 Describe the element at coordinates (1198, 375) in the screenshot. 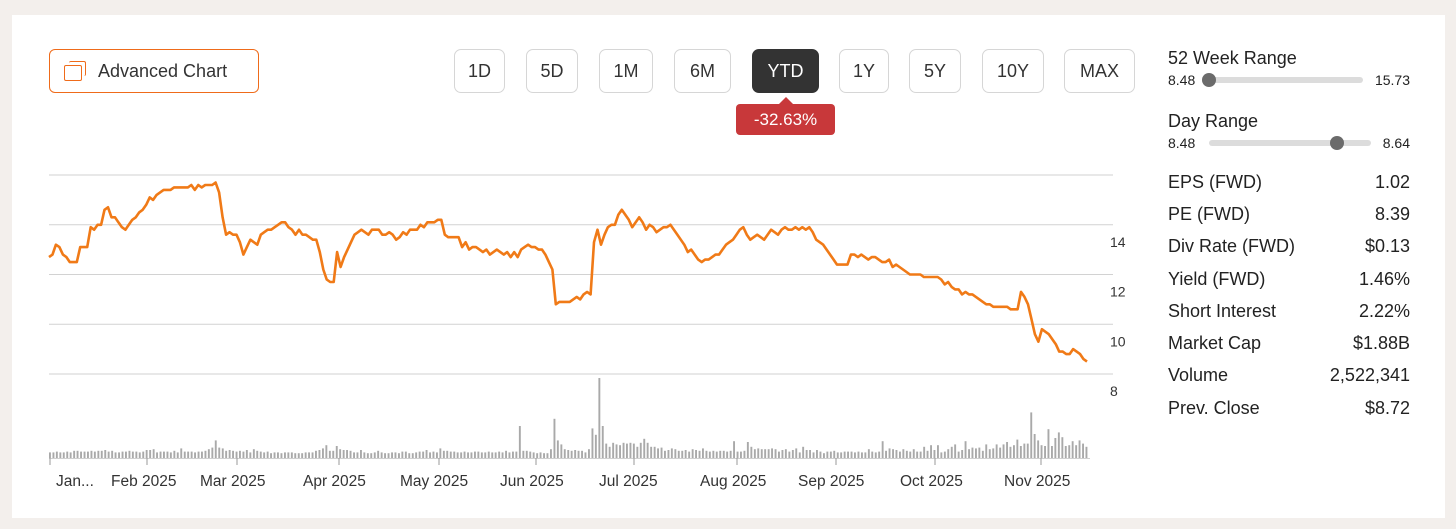

I see `stat-label: Volume` at that location.